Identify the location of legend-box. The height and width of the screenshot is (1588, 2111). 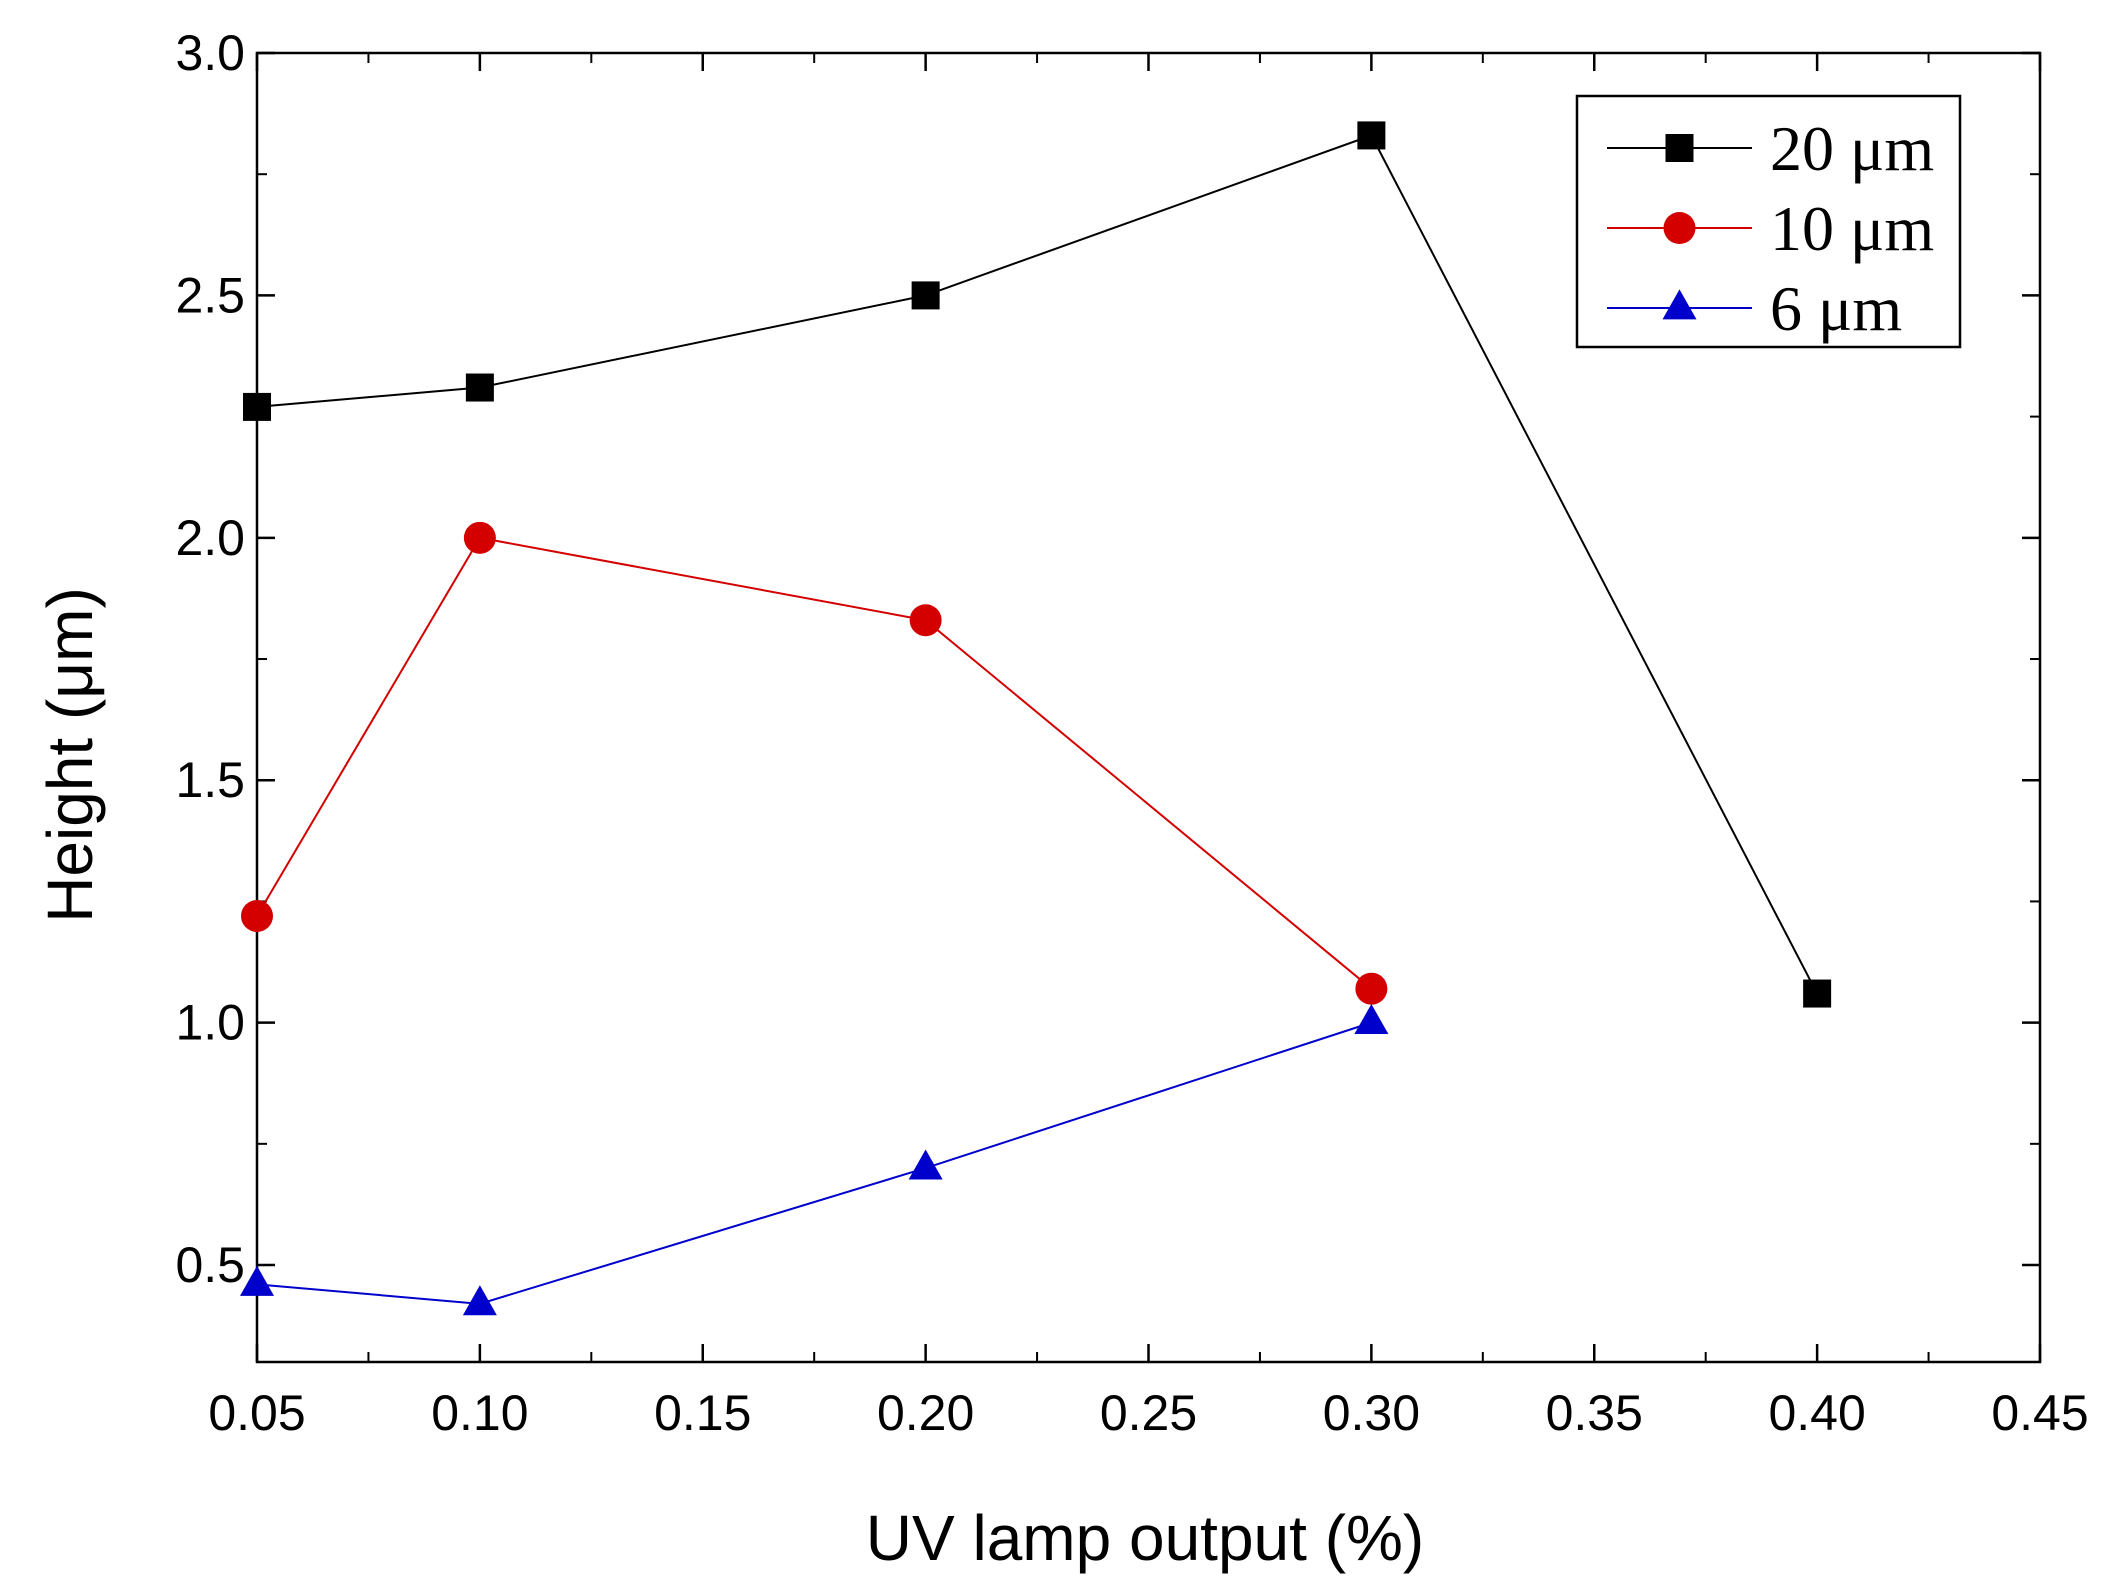
(1768, 221).